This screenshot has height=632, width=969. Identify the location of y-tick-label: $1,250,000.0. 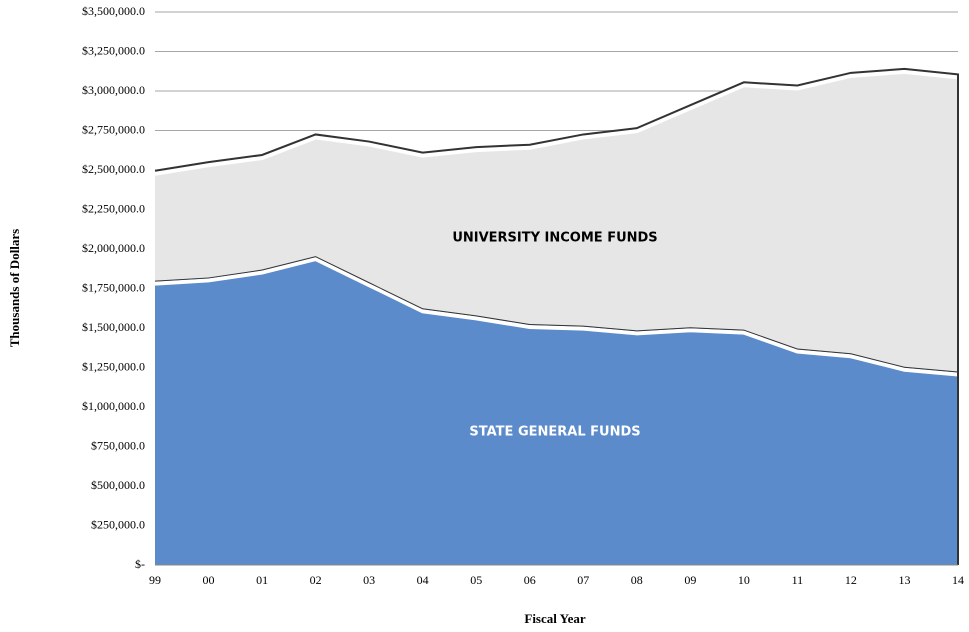
(113, 366).